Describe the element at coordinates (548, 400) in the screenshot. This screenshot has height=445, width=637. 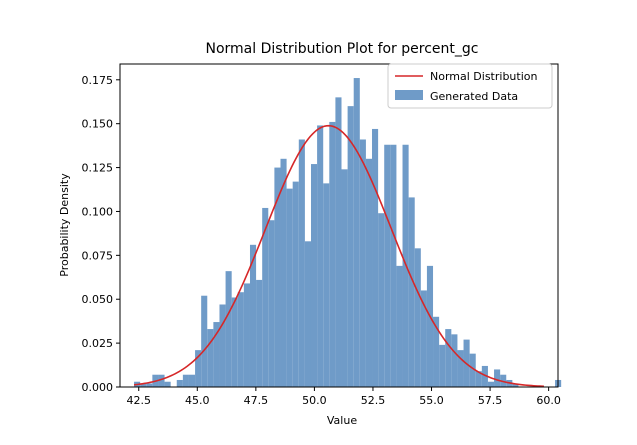
I see `x-tick-label: 60.0` at that location.